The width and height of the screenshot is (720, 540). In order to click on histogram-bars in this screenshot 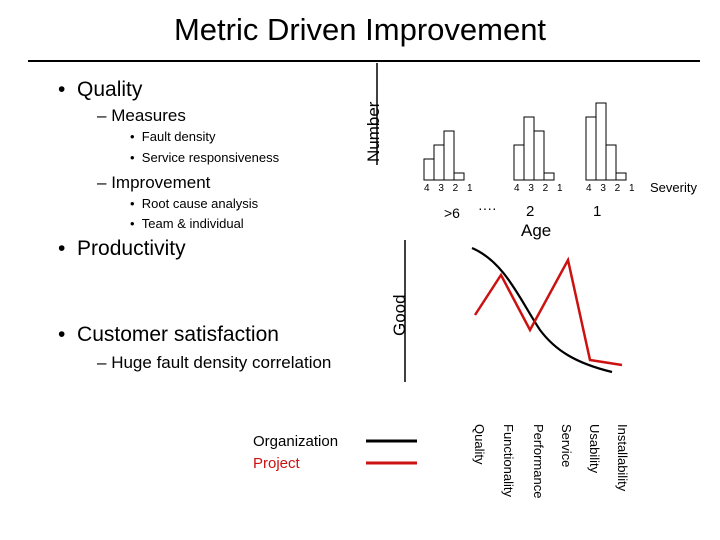, I will do `click(525, 141)`.